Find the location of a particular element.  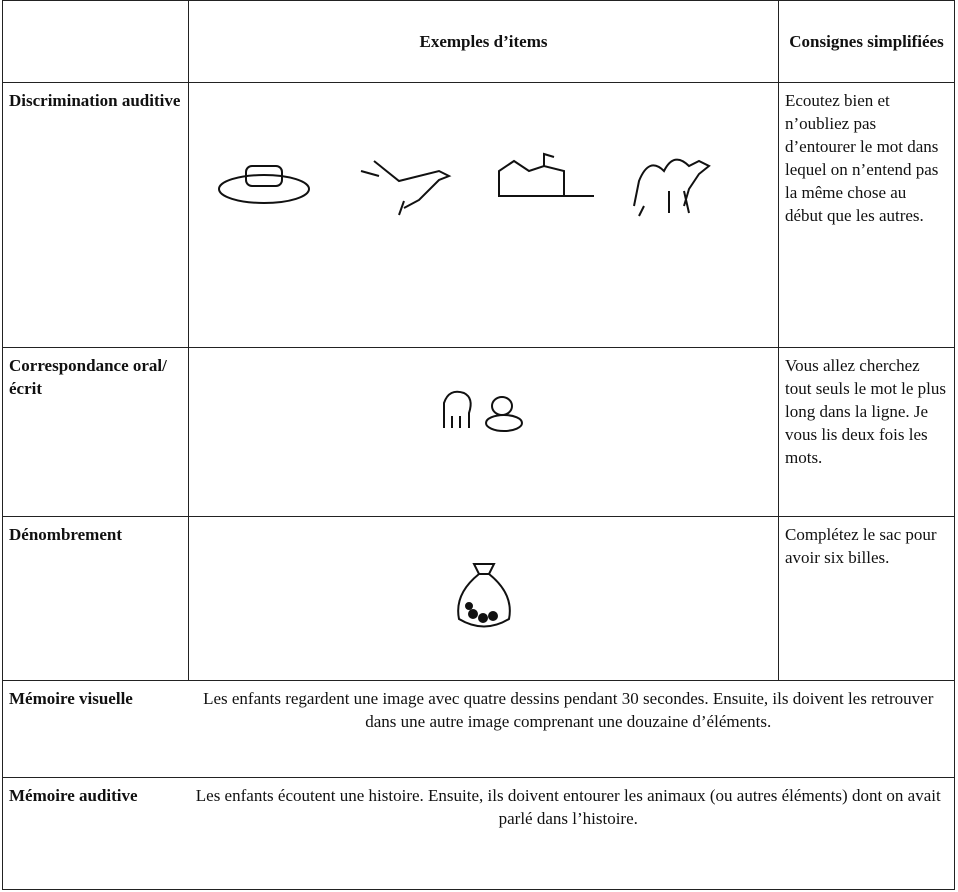

row-instructions: Complétez le sac pour avoir six billes. is located at coordinates (866, 598).